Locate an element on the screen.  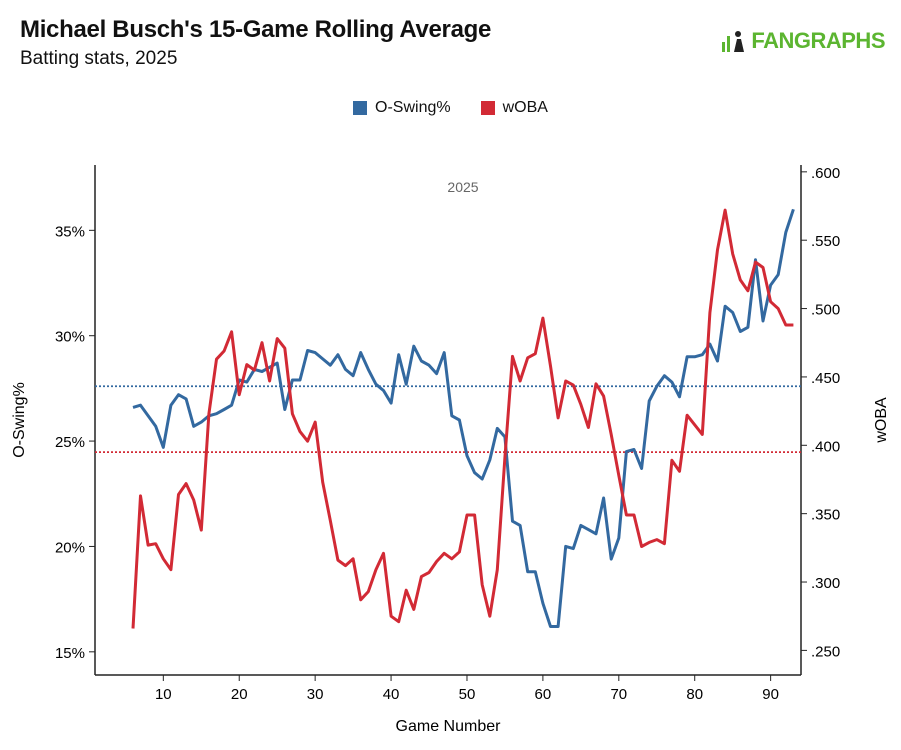
y-tick-label: 25% is located at coordinates (70, 442).